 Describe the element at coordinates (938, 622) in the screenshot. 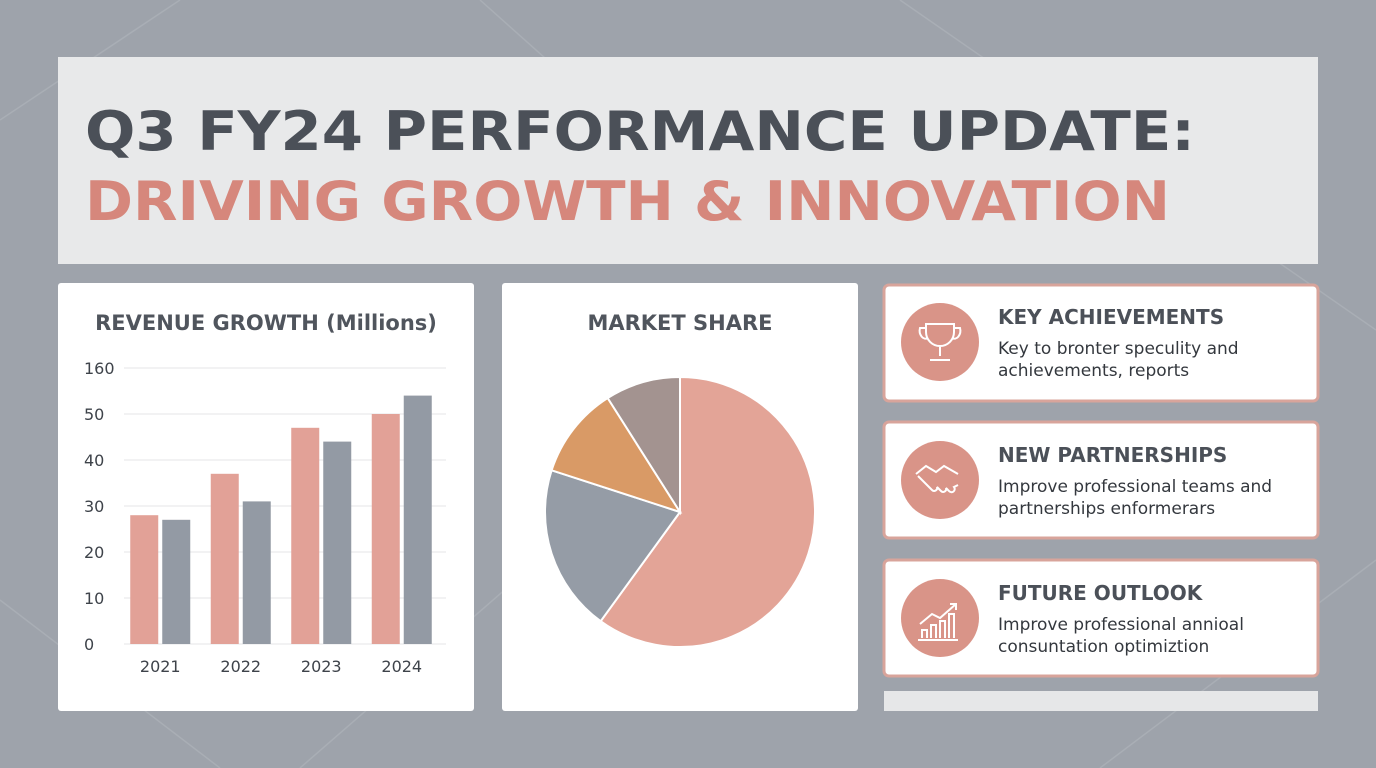

I see `growth-icon` at that location.